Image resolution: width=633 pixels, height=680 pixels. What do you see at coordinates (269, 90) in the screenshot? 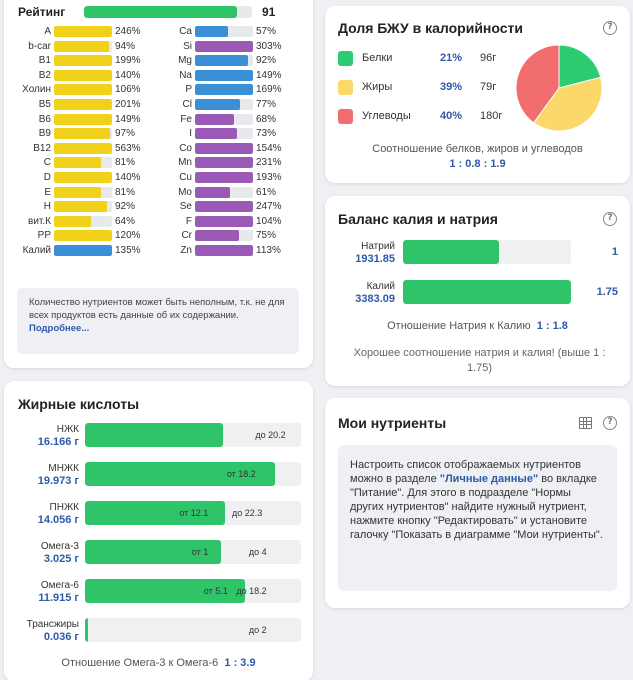
I see `nutrient-percent: 169%` at bounding box center [269, 90].